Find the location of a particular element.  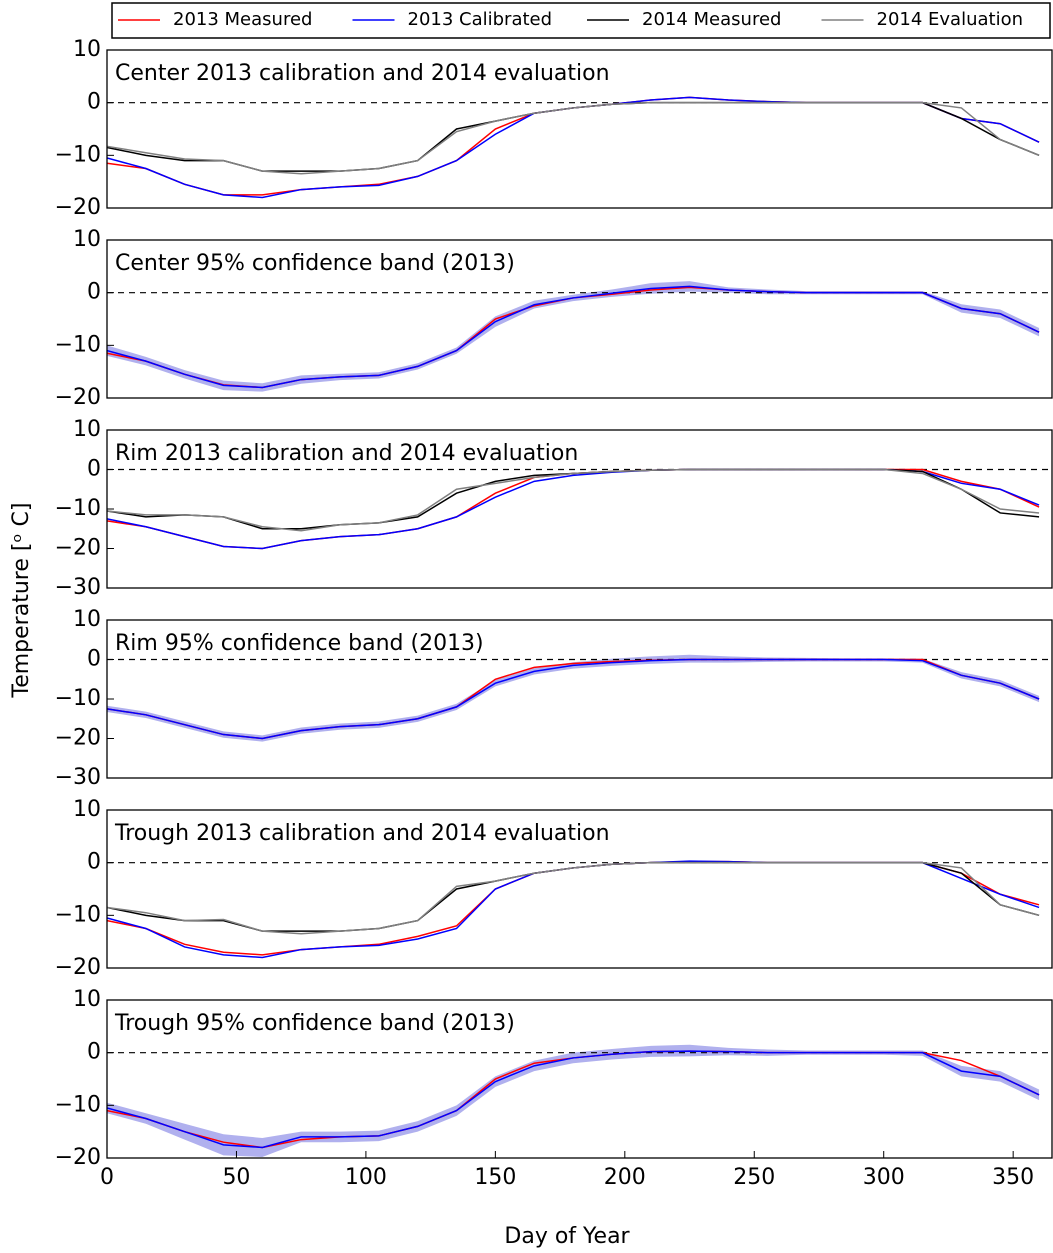

panel-title: Center 95% confidence band (2013) is located at coordinates (315, 263).